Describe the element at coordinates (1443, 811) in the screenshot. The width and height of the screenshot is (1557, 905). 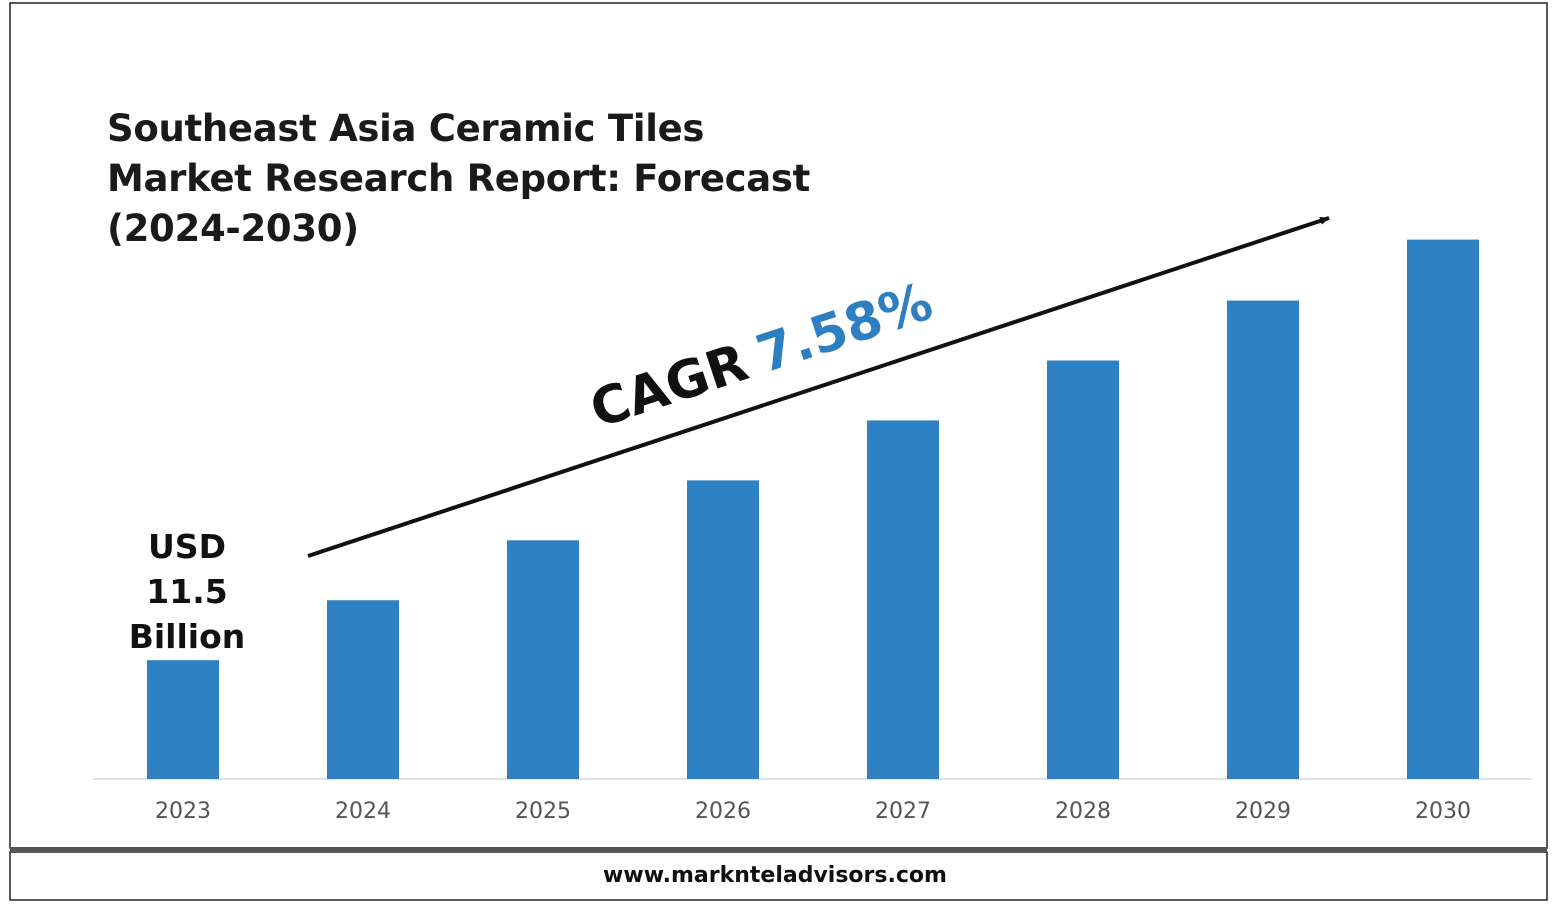
I see `x-tick-label: 2030` at that location.